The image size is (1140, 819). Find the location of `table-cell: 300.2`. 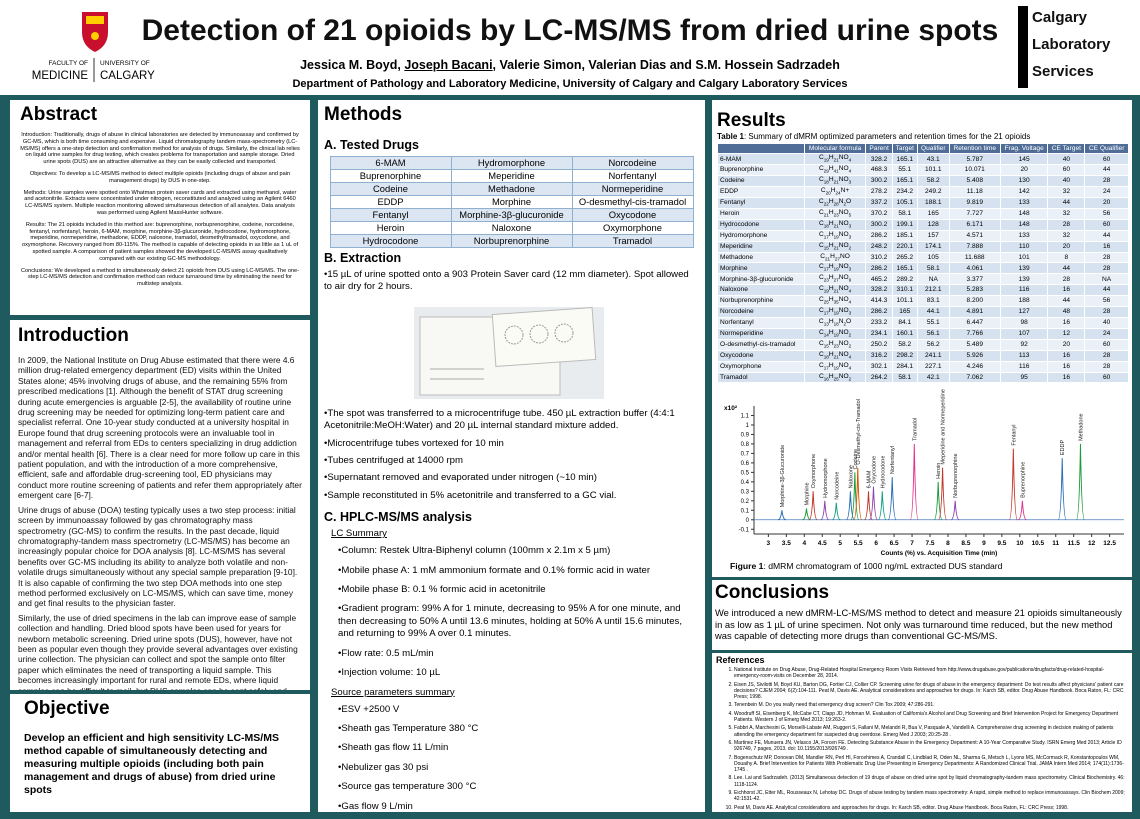

table-cell: 300.2 is located at coordinates (879, 224).